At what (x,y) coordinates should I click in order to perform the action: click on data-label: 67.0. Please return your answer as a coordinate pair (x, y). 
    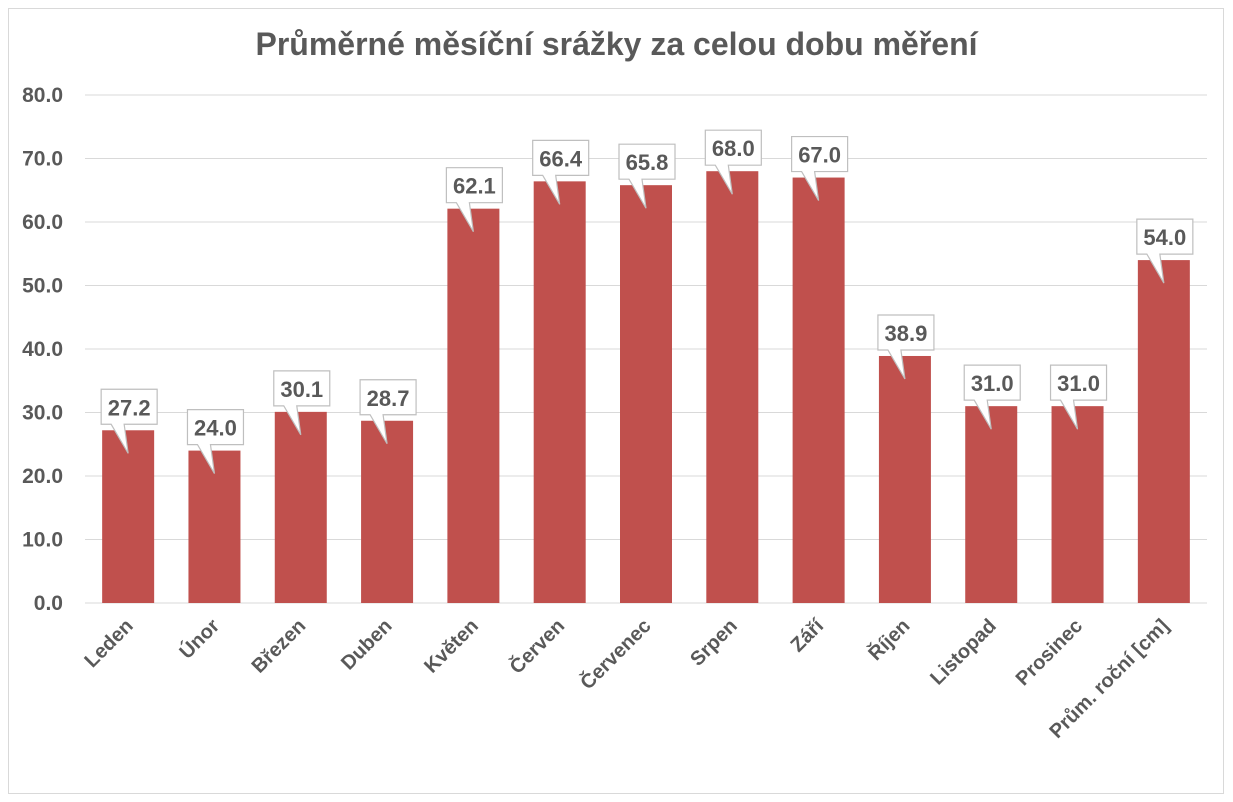
    Looking at the image, I should click on (819, 155).